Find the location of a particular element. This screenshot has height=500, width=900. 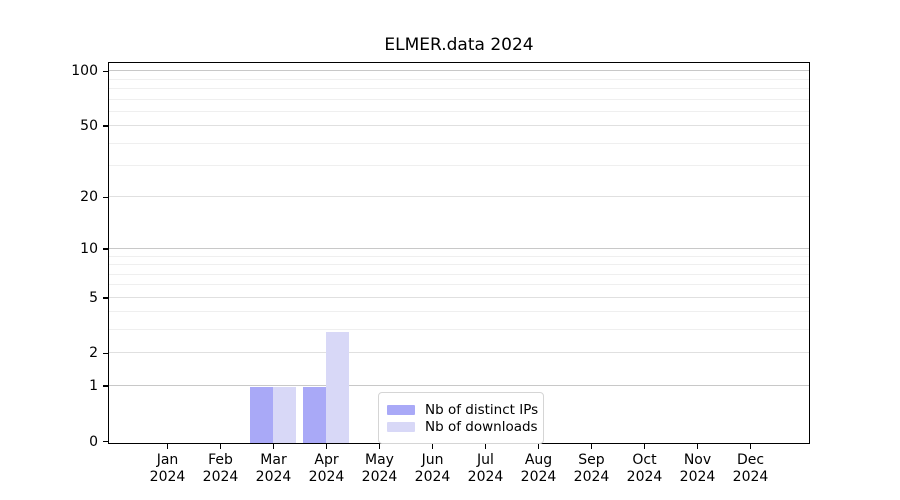

x-tick-dec is located at coordinates (750, 446).